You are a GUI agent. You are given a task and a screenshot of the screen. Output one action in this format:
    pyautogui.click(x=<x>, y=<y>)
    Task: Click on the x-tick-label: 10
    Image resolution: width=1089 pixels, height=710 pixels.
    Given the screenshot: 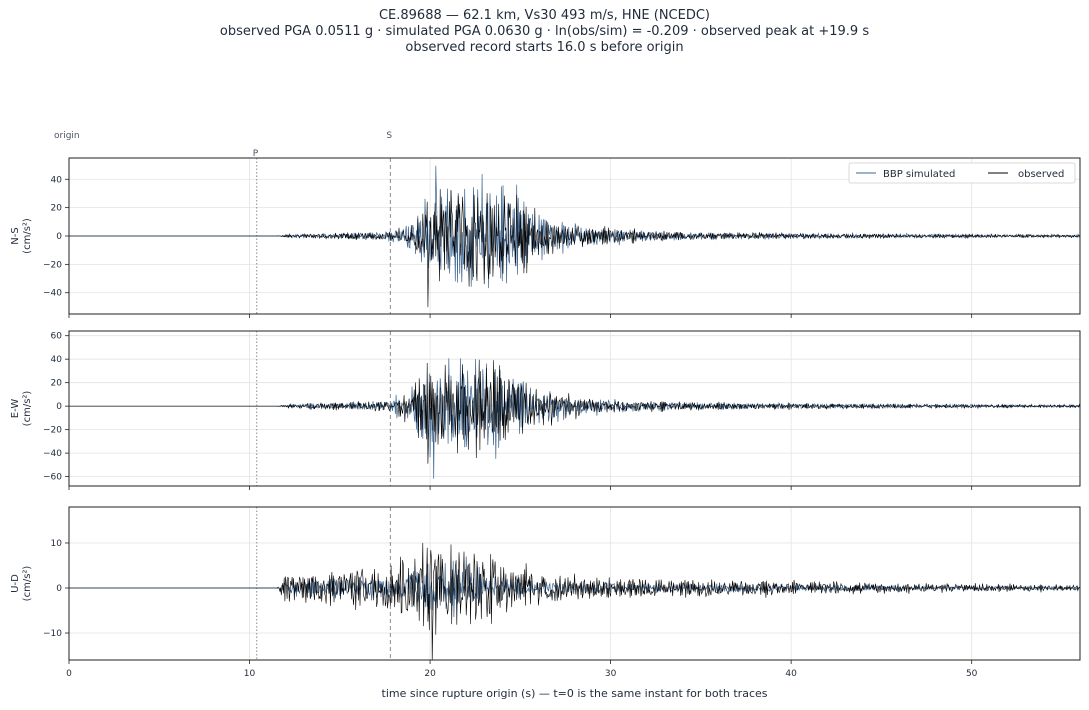 What is the action you would take?
    pyautogui.click(x=250, y=674)
    